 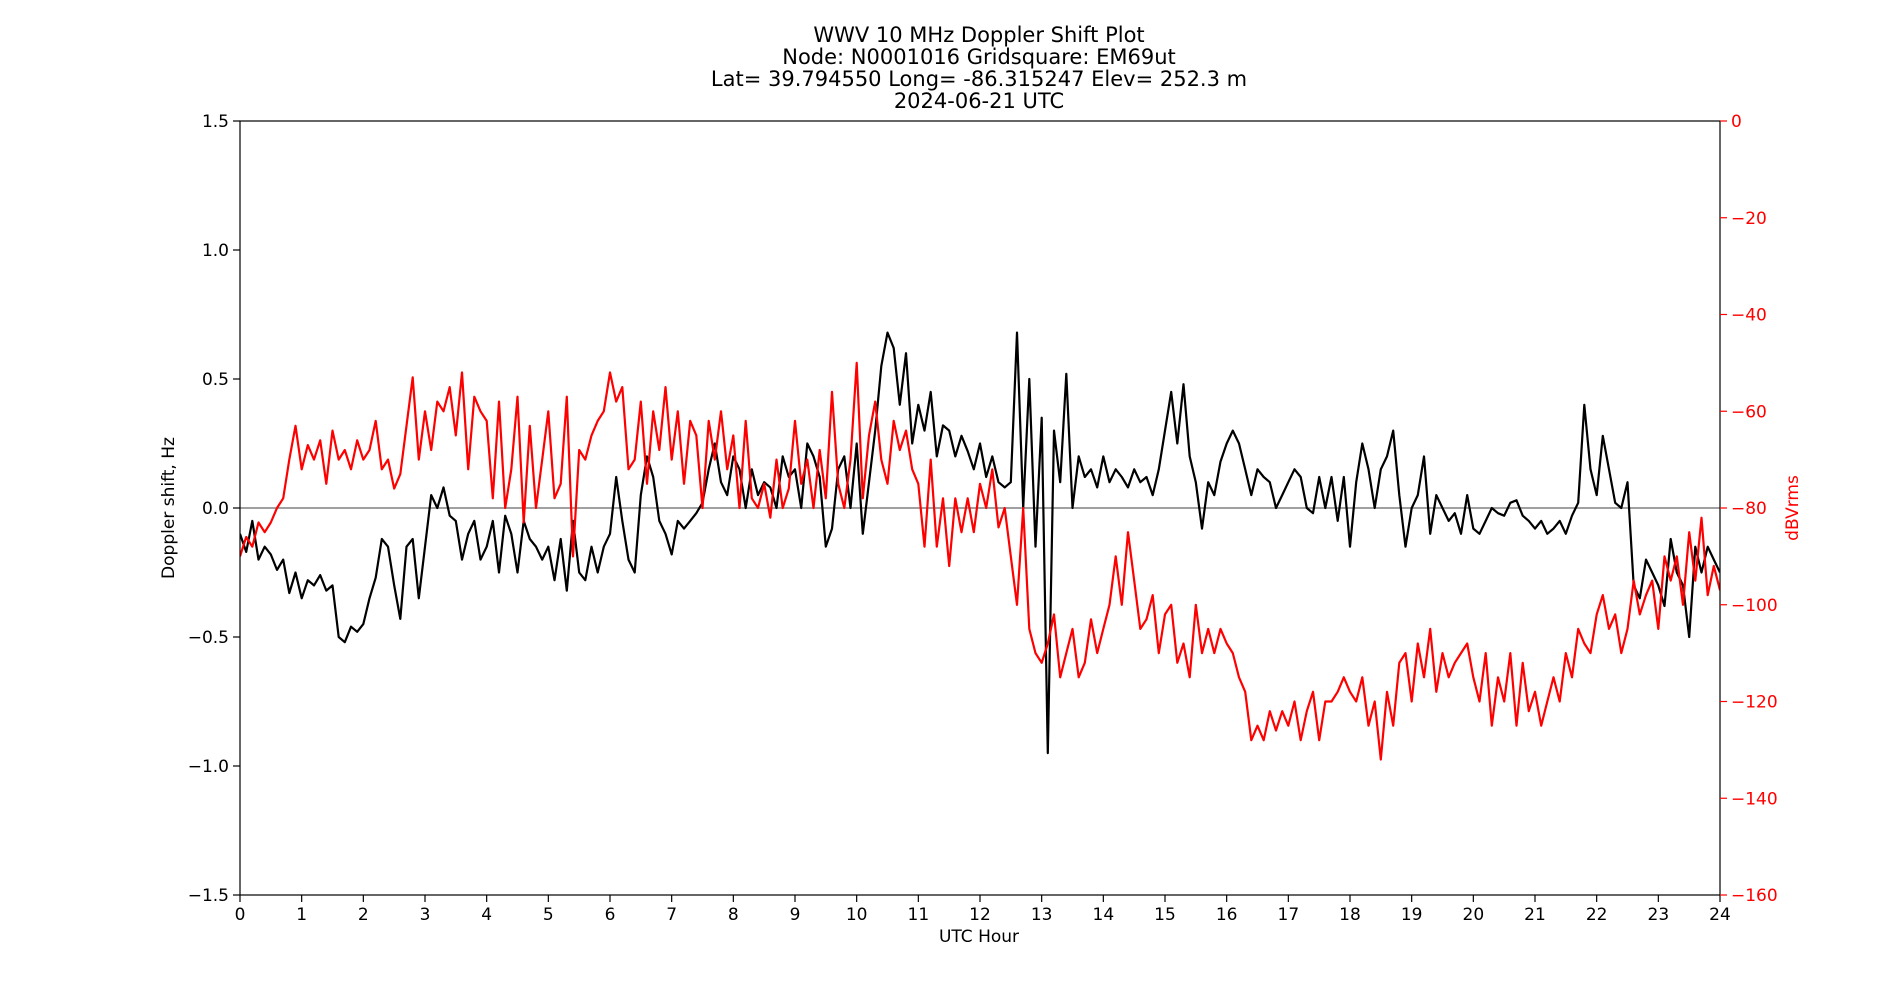 I want to click on y-right-tick-label: −20, so click(x=1749, y=219).